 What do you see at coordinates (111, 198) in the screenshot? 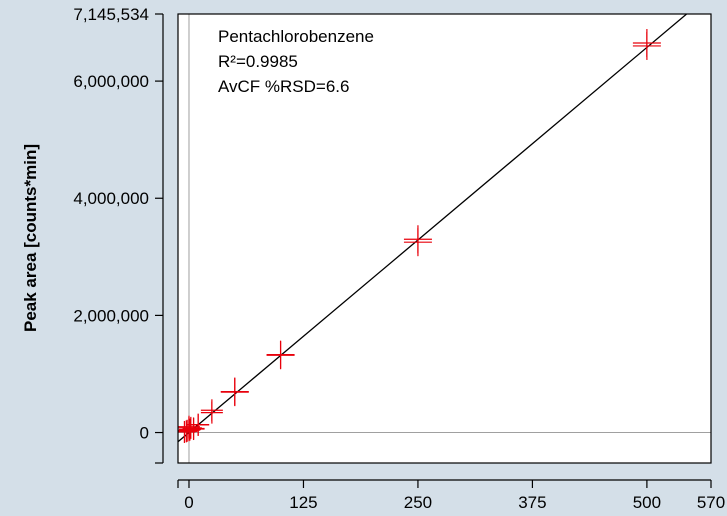
I see `y-tick-label: 4,000,000` at bounding box center [111, 198].